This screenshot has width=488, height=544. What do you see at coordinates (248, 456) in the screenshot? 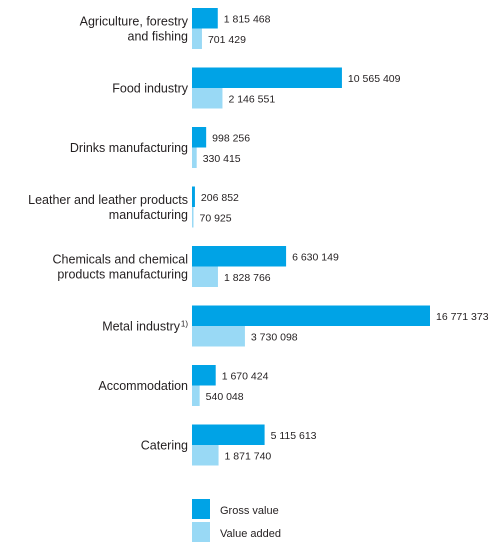
I see `value-added-label: 1 871 740` at bounding box center [248, 456].